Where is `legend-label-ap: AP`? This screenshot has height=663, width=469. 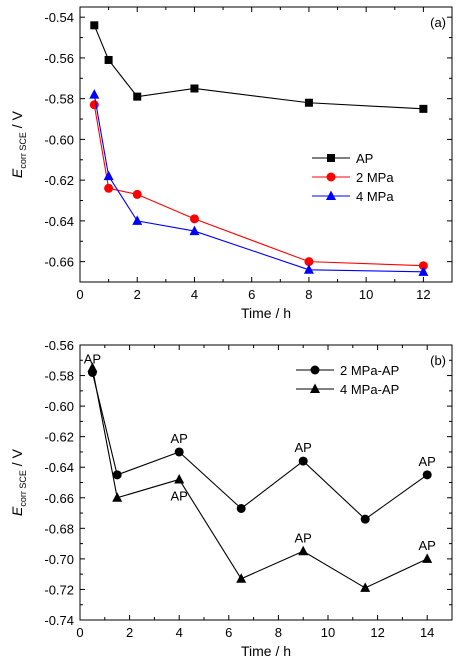 legend-label-ap: AP is located at coordinates (364, 158).